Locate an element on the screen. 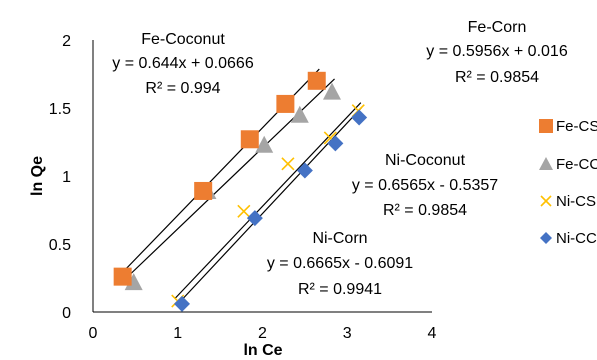 Image resolution: width=597 pixels, height=360 pixels. annotation-equation: y = 0.6565x - 0.5357 is located at coordinates (425, 185).